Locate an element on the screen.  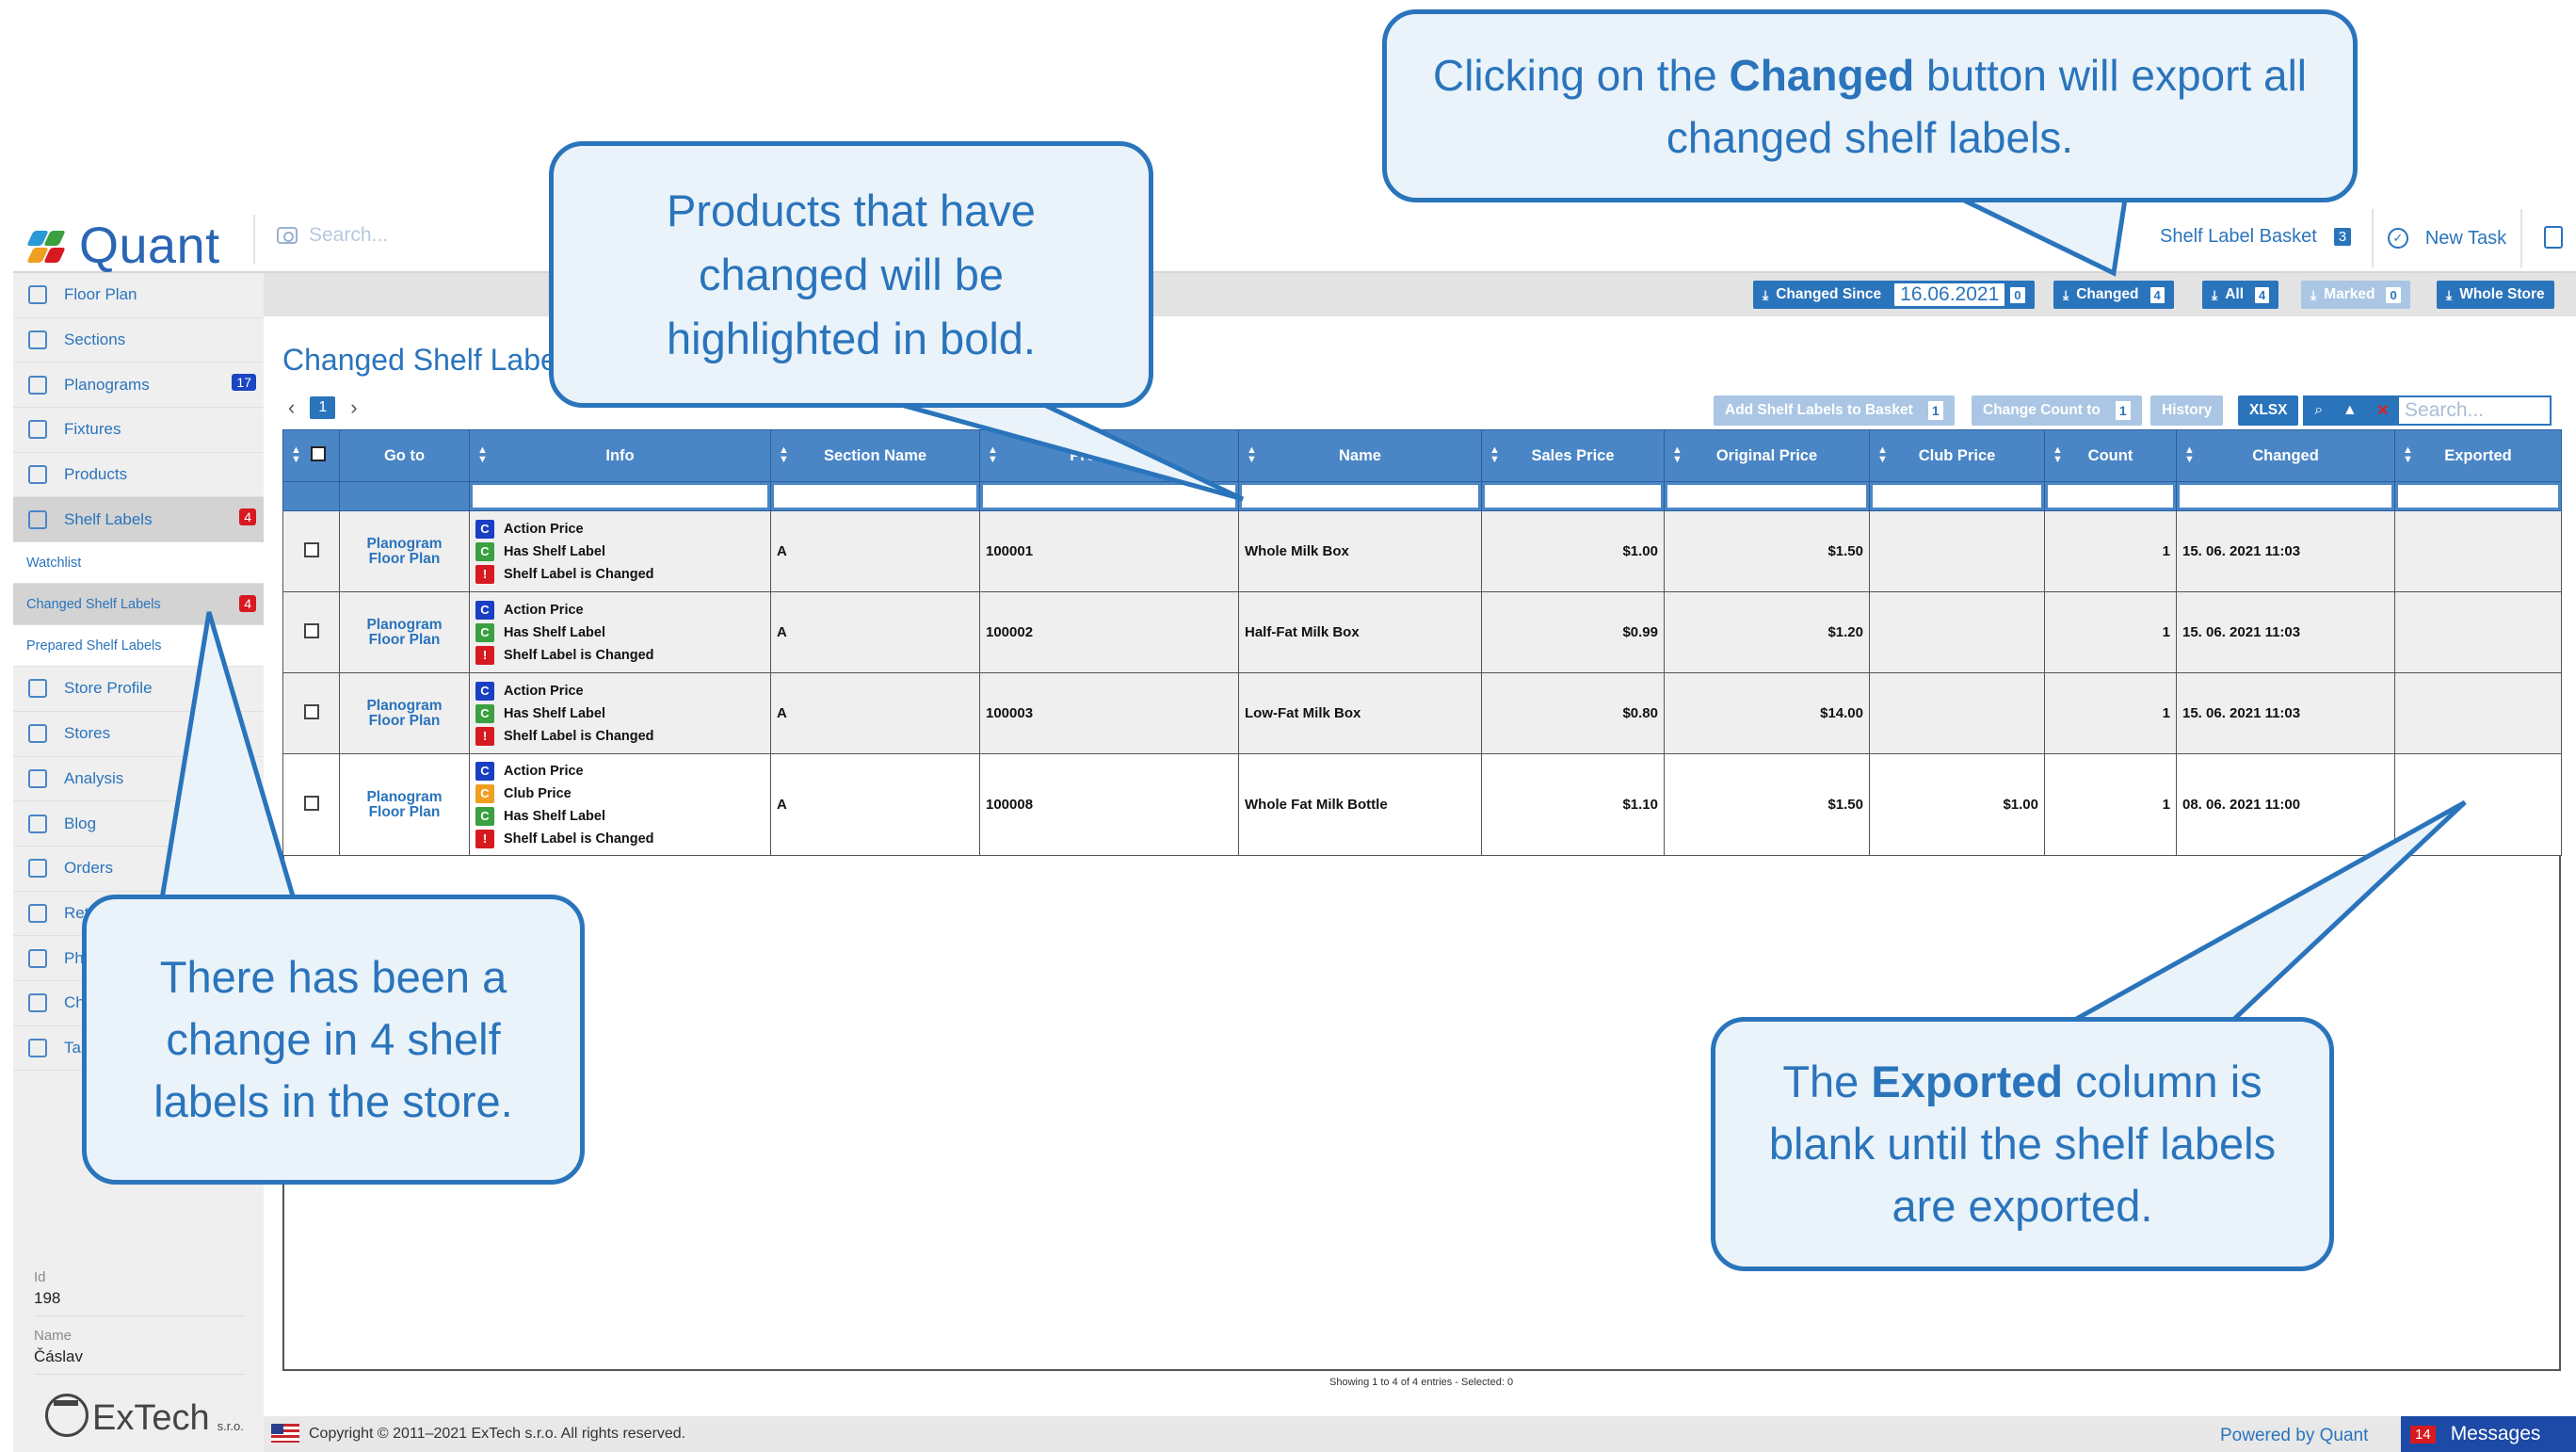
column-header-sales-price: ▲ ▼ Sales Price is located at coordinates (1573, 455).